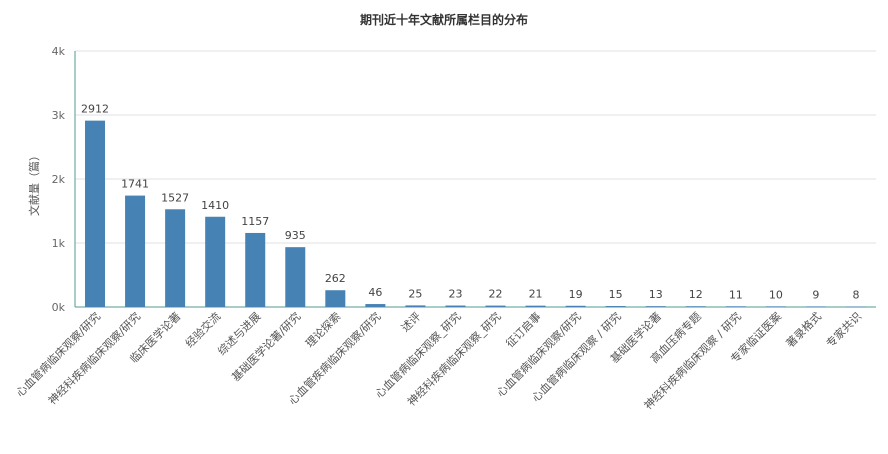 This screenshot has width=888, height=454. Describe the element at coordinates (455, 294) in the screenshot. I see `data-label: 23` at that location.